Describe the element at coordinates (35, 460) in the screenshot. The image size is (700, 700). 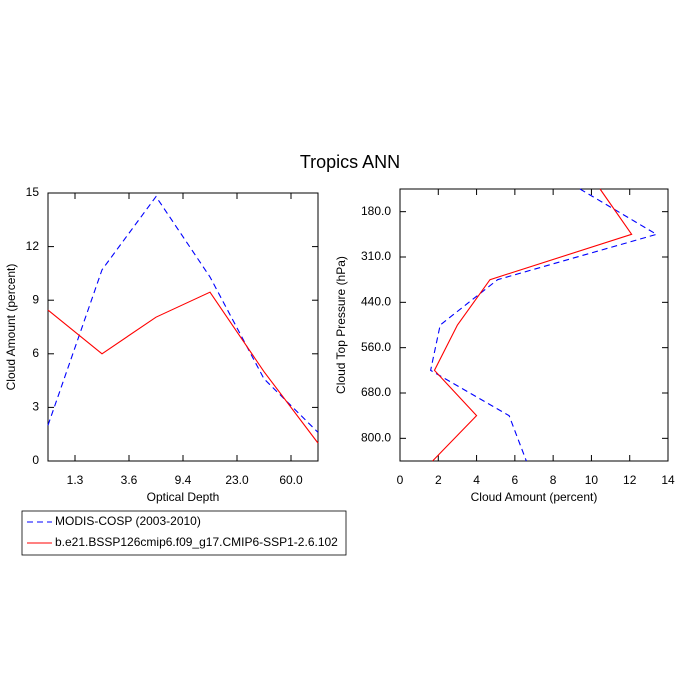
I see `y-tick-label: 0` at that location.